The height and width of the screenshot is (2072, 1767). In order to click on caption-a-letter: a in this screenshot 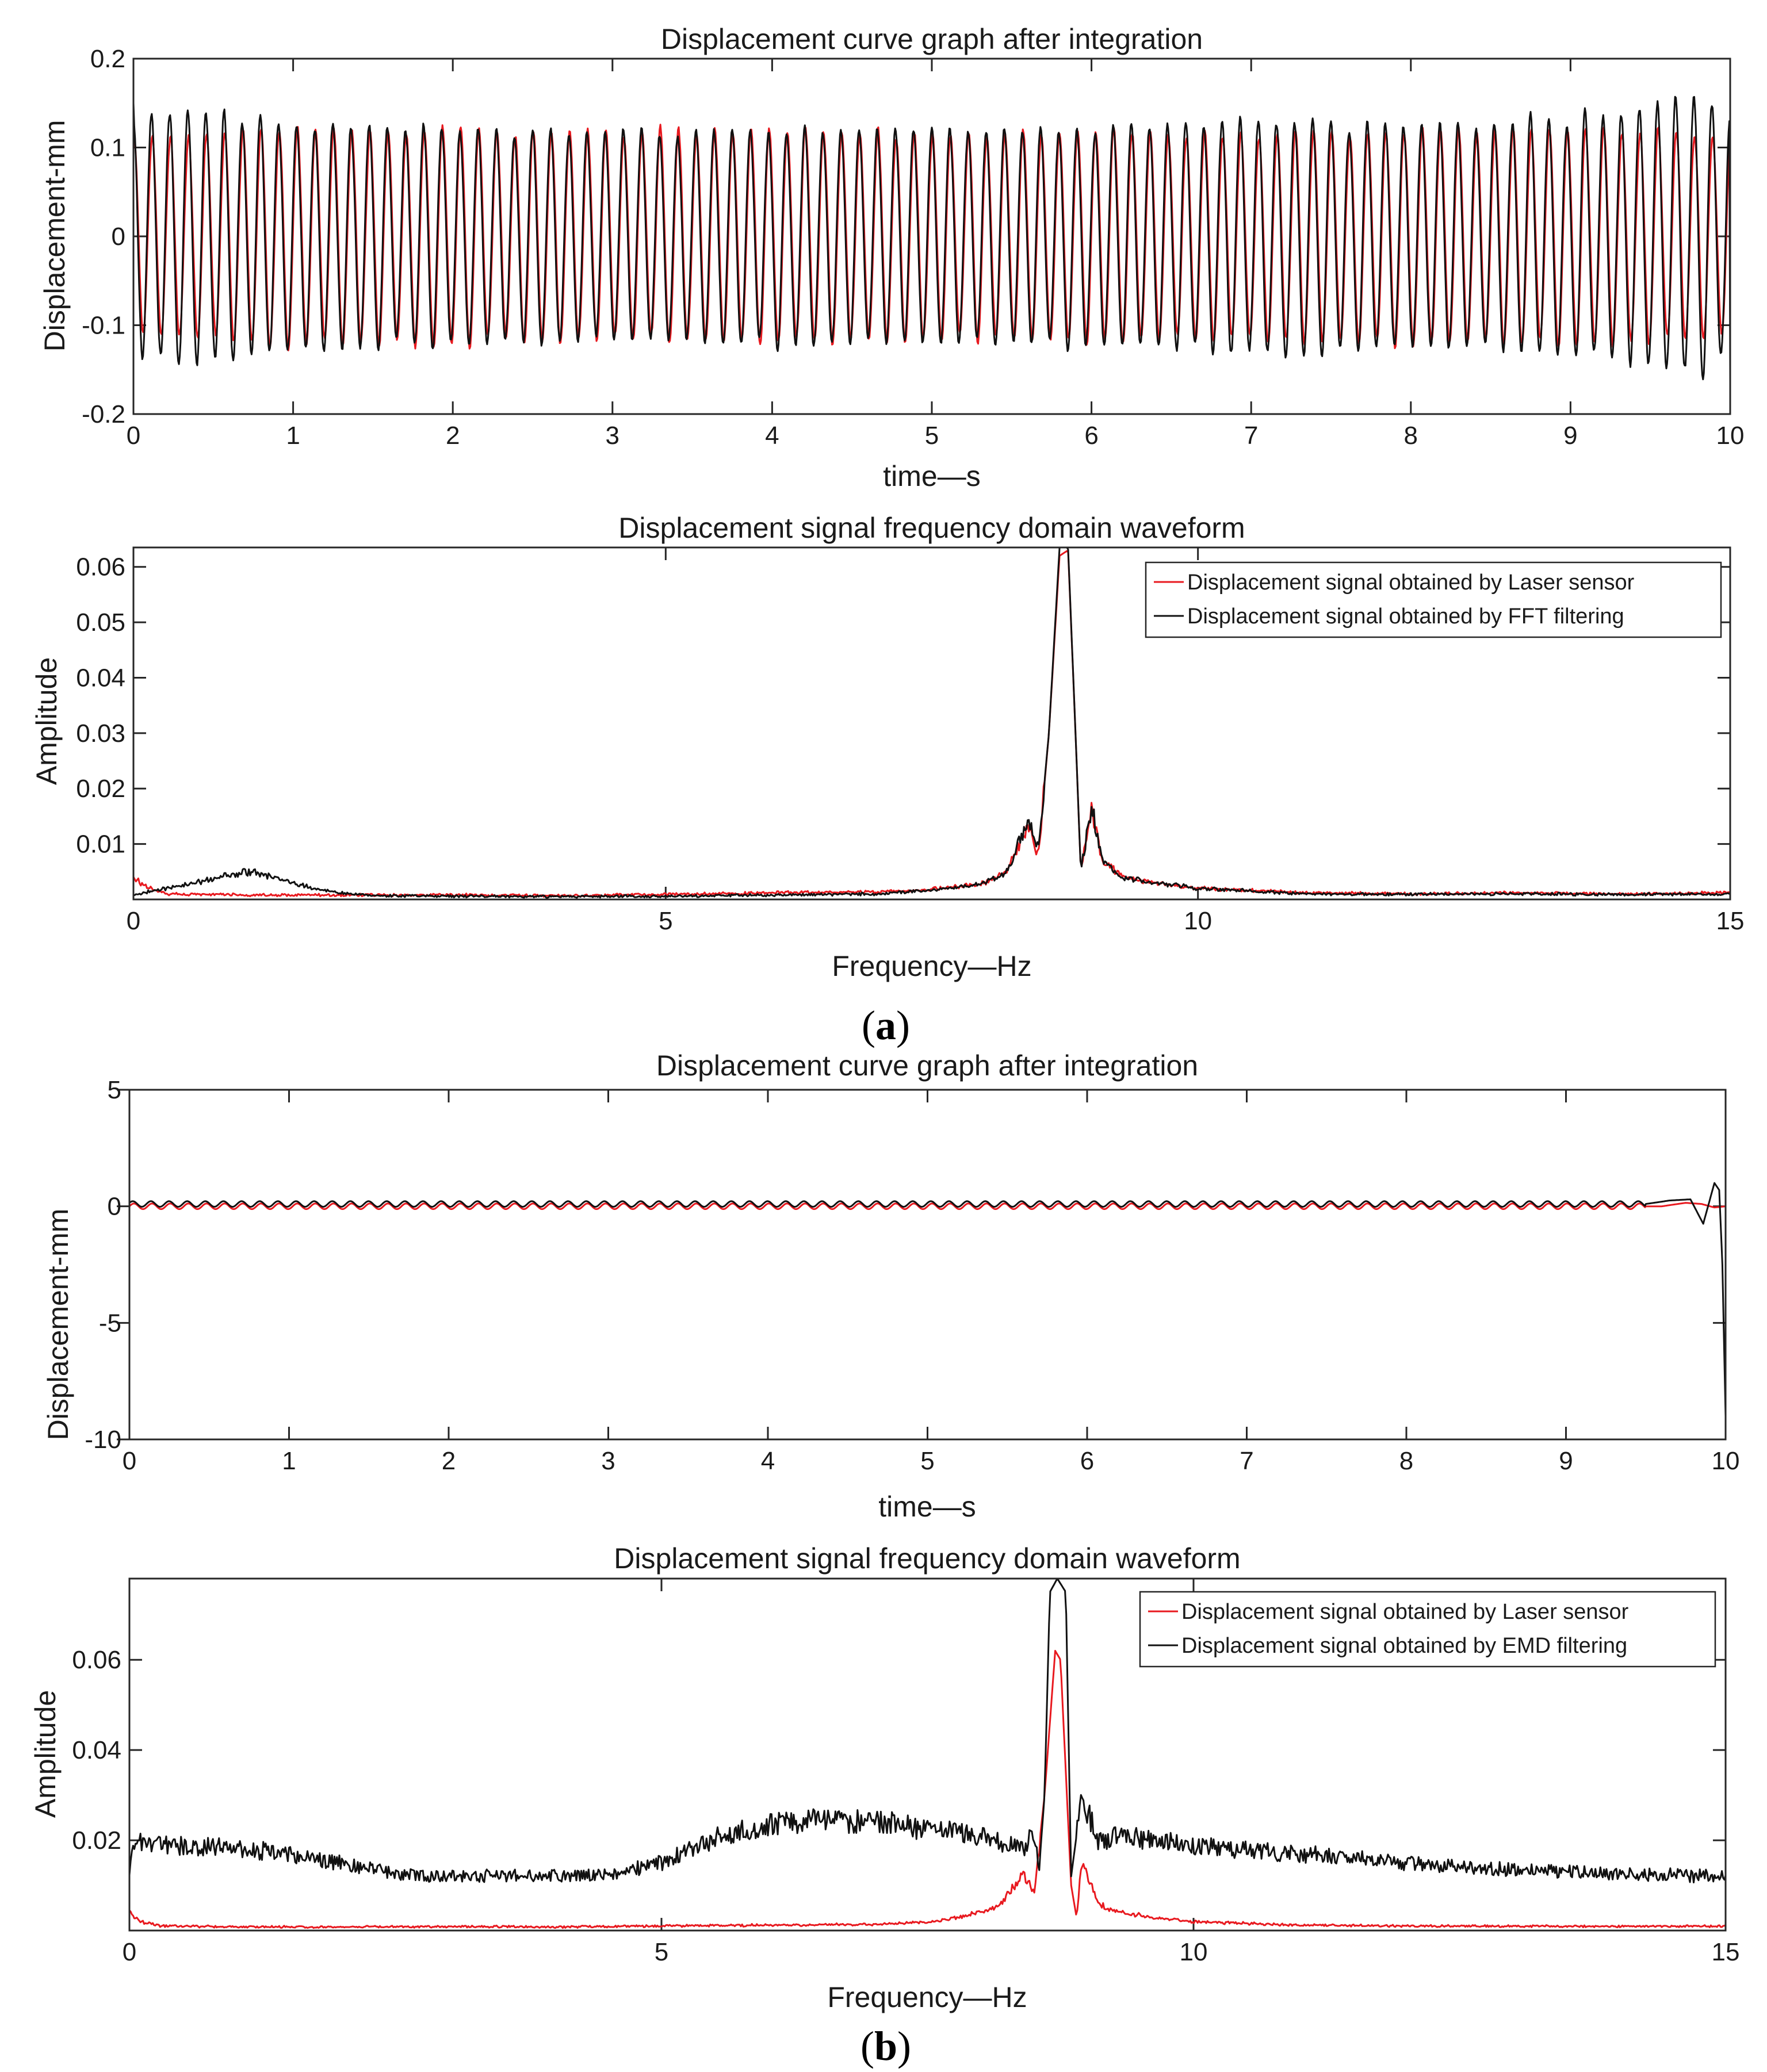, I will do `click(885, 1025)`.